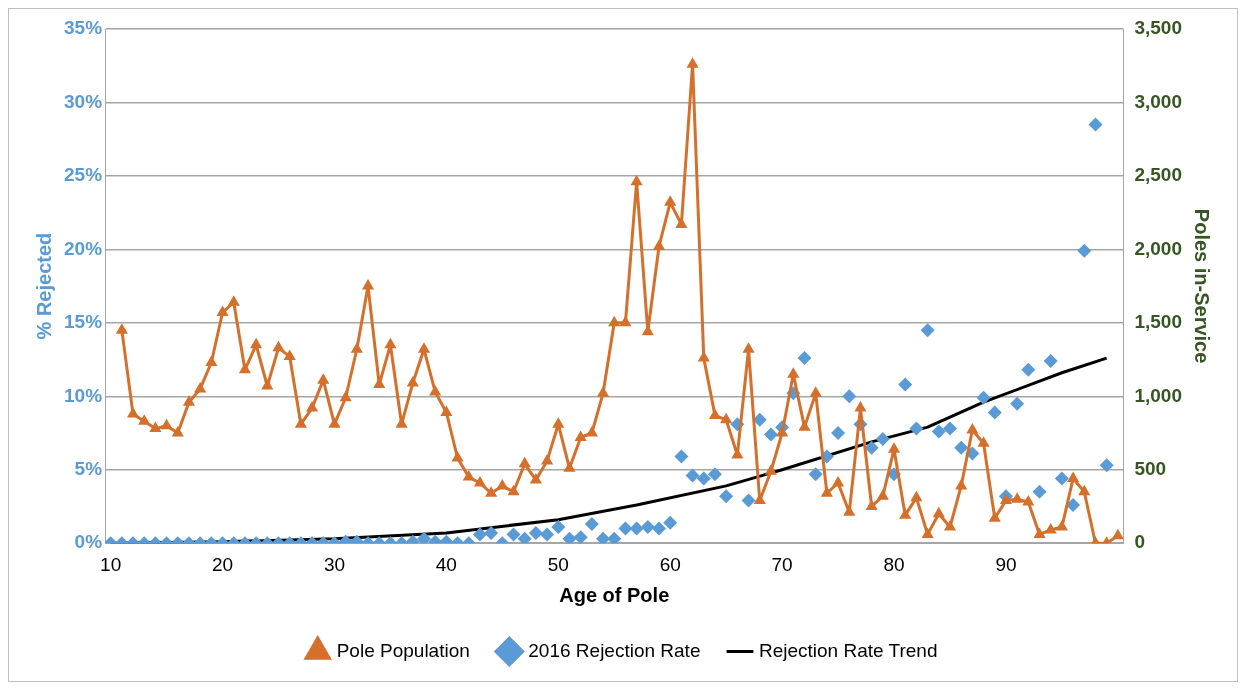  What do you see at coordinates (222, 564) in the screenshot?
I see `x-tick-label: 20` at bounding box center [222, 564].